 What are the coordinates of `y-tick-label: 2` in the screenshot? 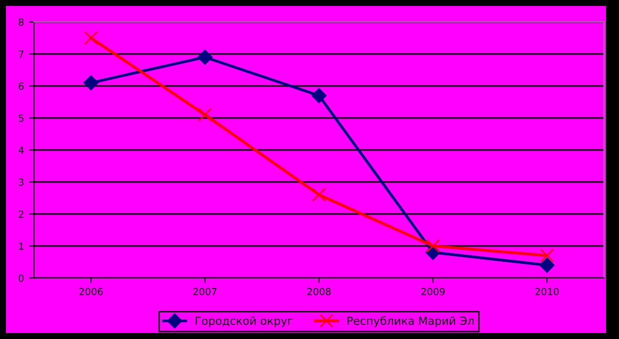 It's located at (21, 214).